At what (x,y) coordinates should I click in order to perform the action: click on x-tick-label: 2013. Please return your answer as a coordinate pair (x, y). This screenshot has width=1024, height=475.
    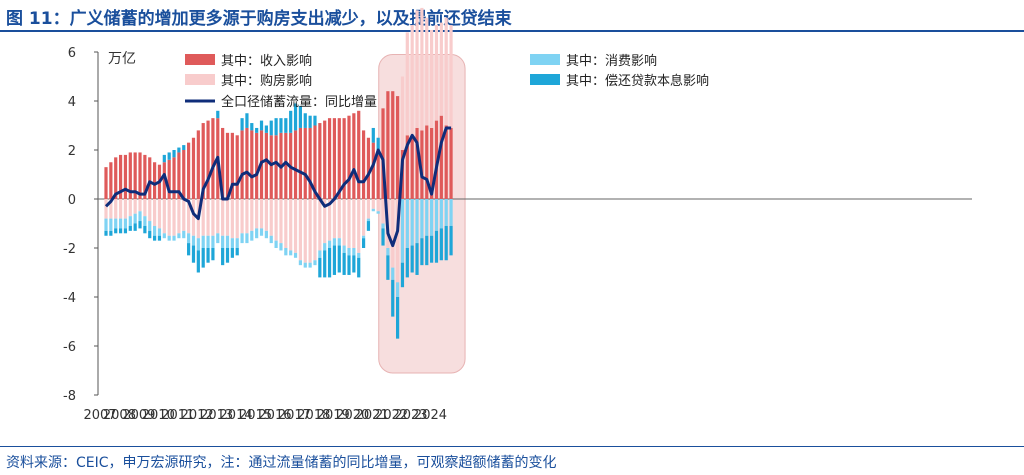
    Looking at the image, I should click on (216, 415).